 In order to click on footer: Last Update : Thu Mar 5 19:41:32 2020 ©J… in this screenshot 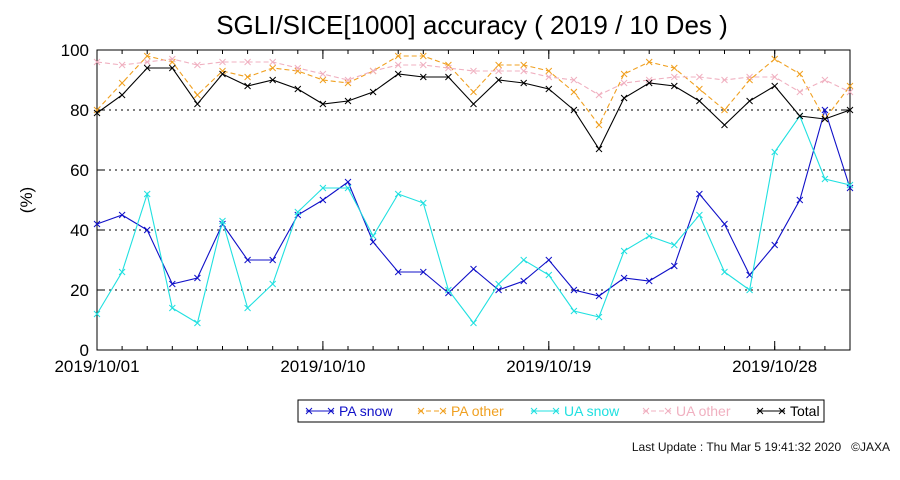, I will do `click(725, 447)`.